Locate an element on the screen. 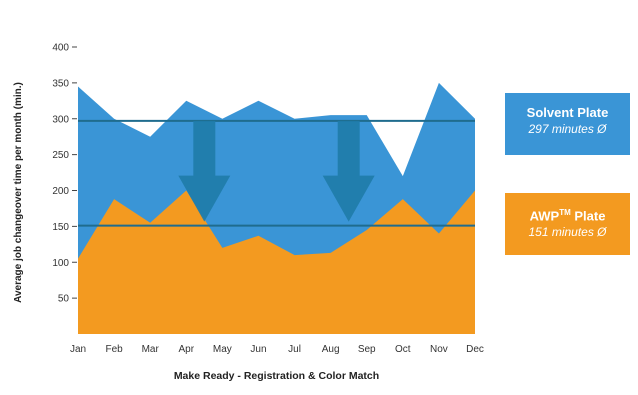 Image resolution: width=638 pixels, height=395 pixels. x-axis-label: Make Ready - Registration & Color Match is located at coordinates (276, 376).